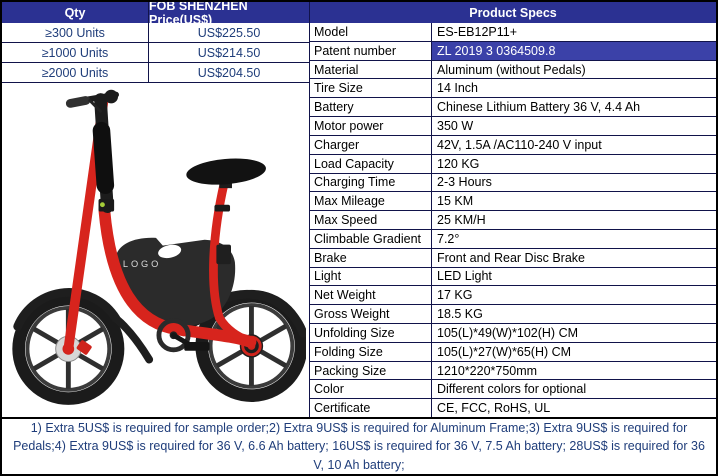 This screenshot has width=718, height=476. I want to click on spec-label: Material, so click(371, 69).